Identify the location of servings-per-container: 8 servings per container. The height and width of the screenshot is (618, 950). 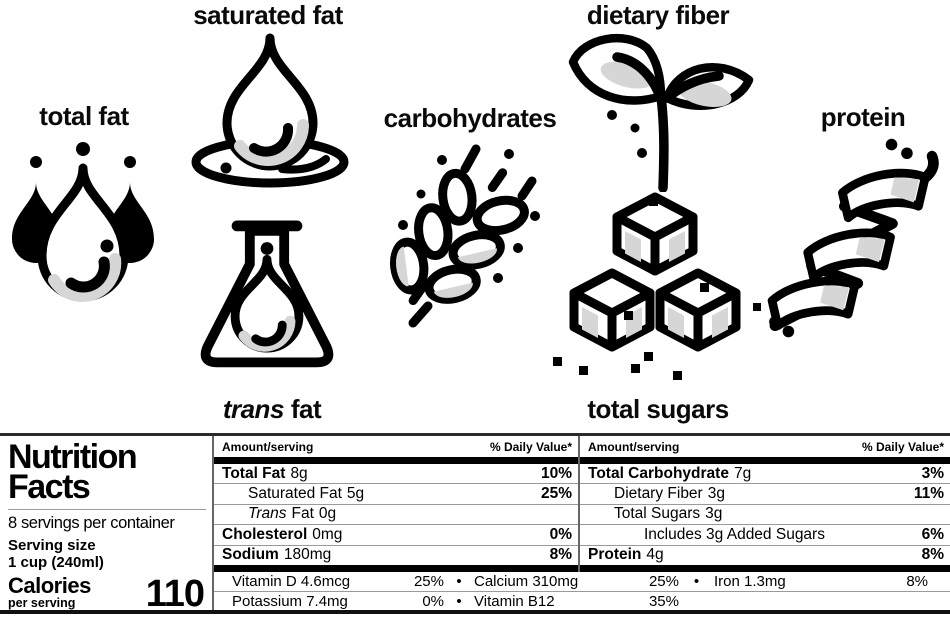
(91, 523).